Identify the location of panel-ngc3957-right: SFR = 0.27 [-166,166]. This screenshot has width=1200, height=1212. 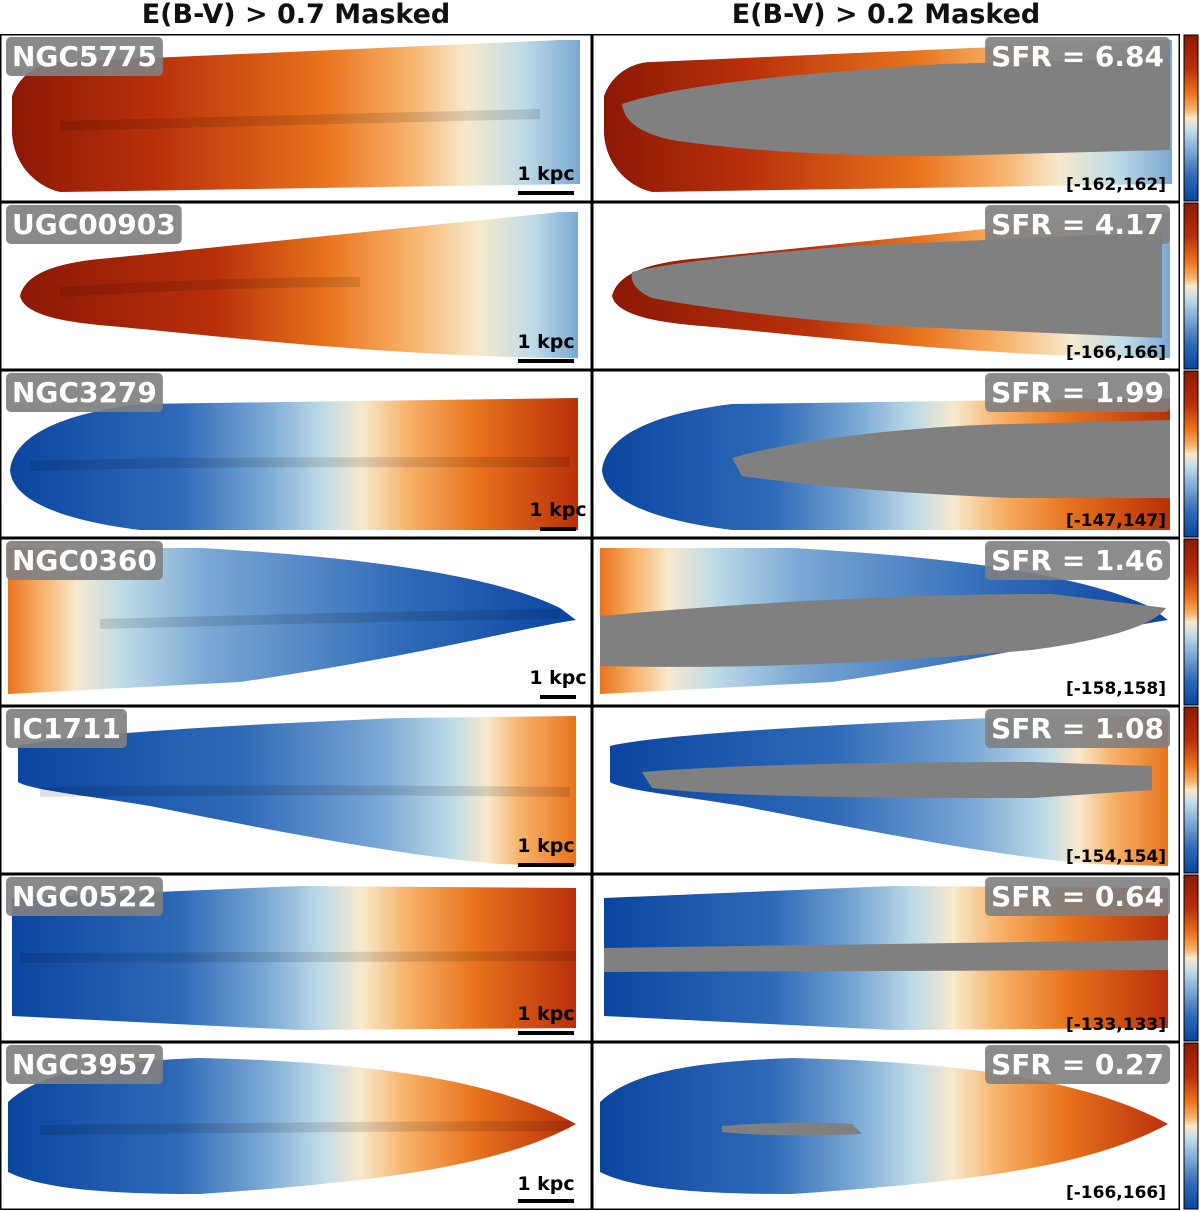
(886, 1126).